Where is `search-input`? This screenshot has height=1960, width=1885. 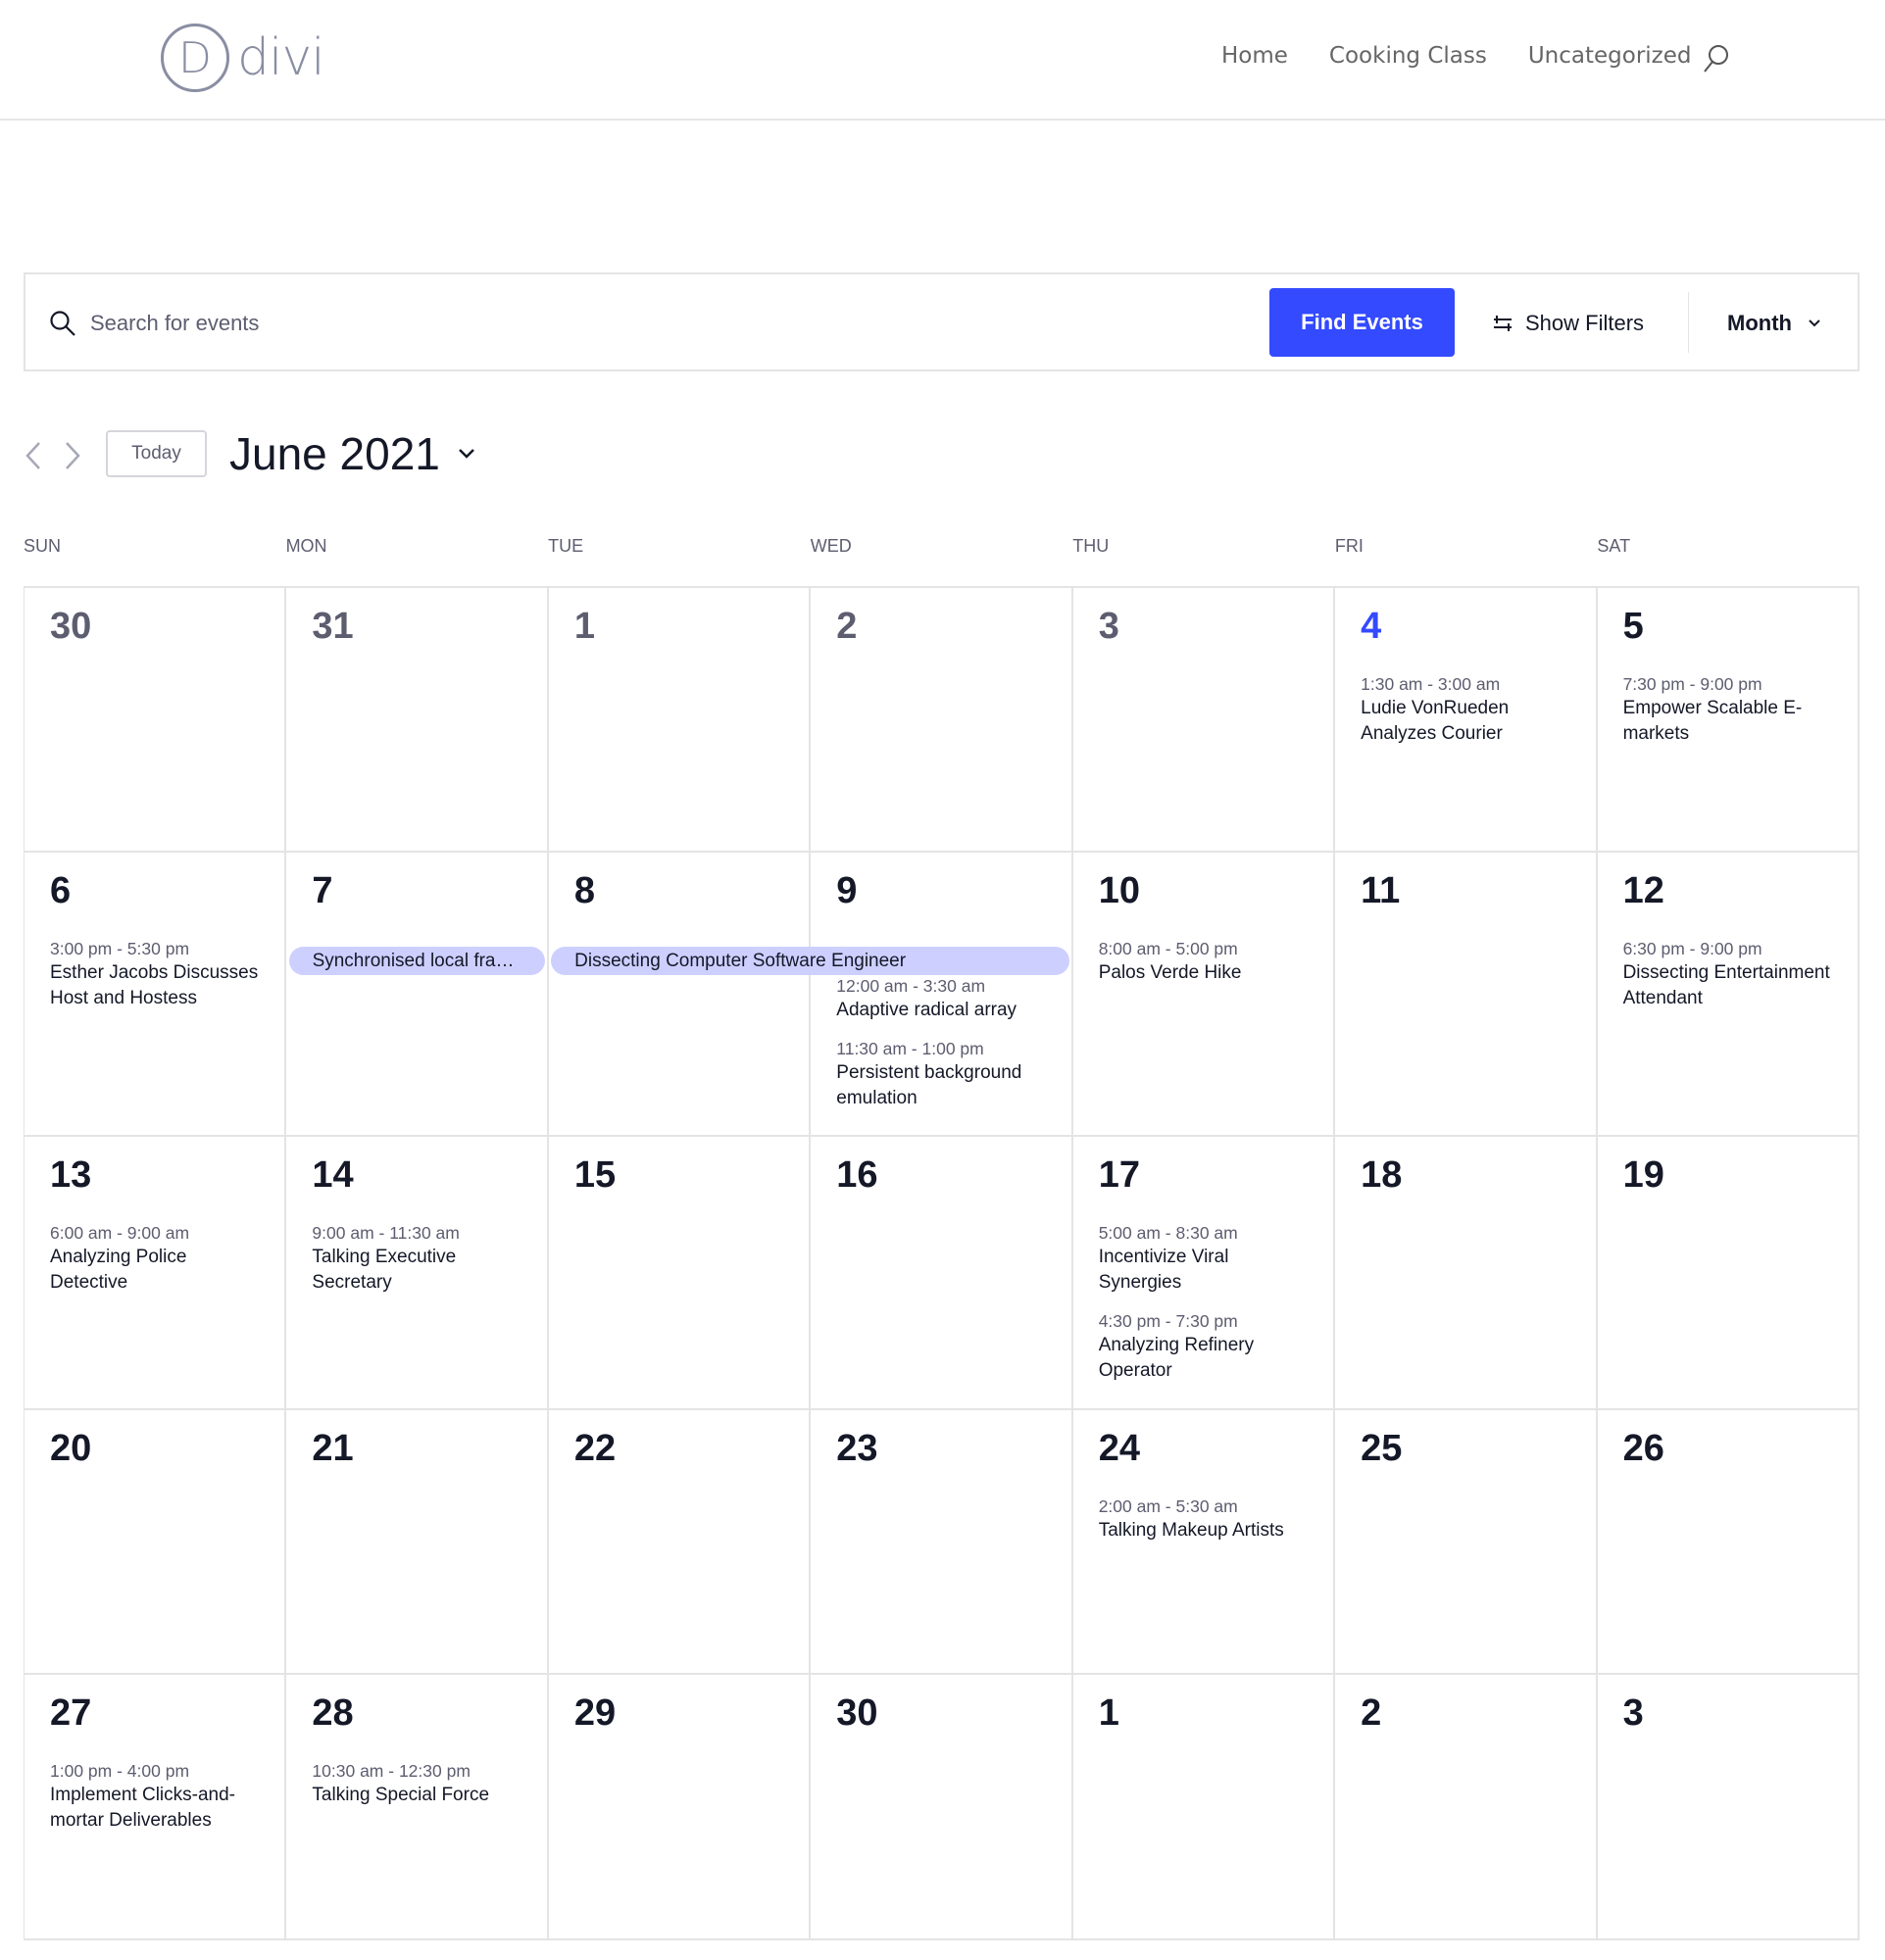 search-input is located at coordinates (629, 323).